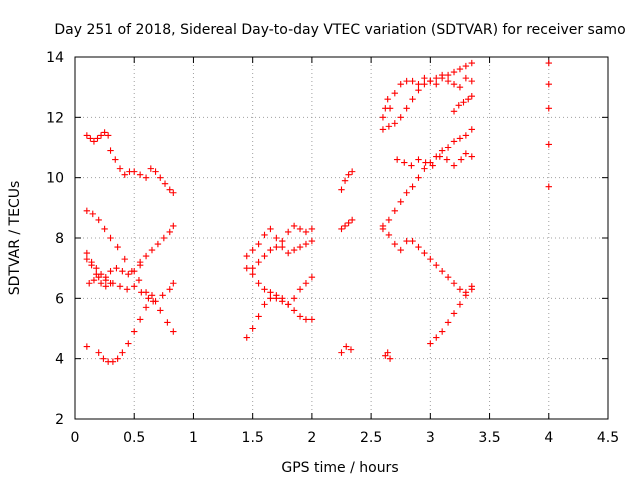 The height and width of the screenshot is (480, 640). Describe the element at coordinates (75, 438) in the screenshot. I see `x-tick-label: 0` at that location.